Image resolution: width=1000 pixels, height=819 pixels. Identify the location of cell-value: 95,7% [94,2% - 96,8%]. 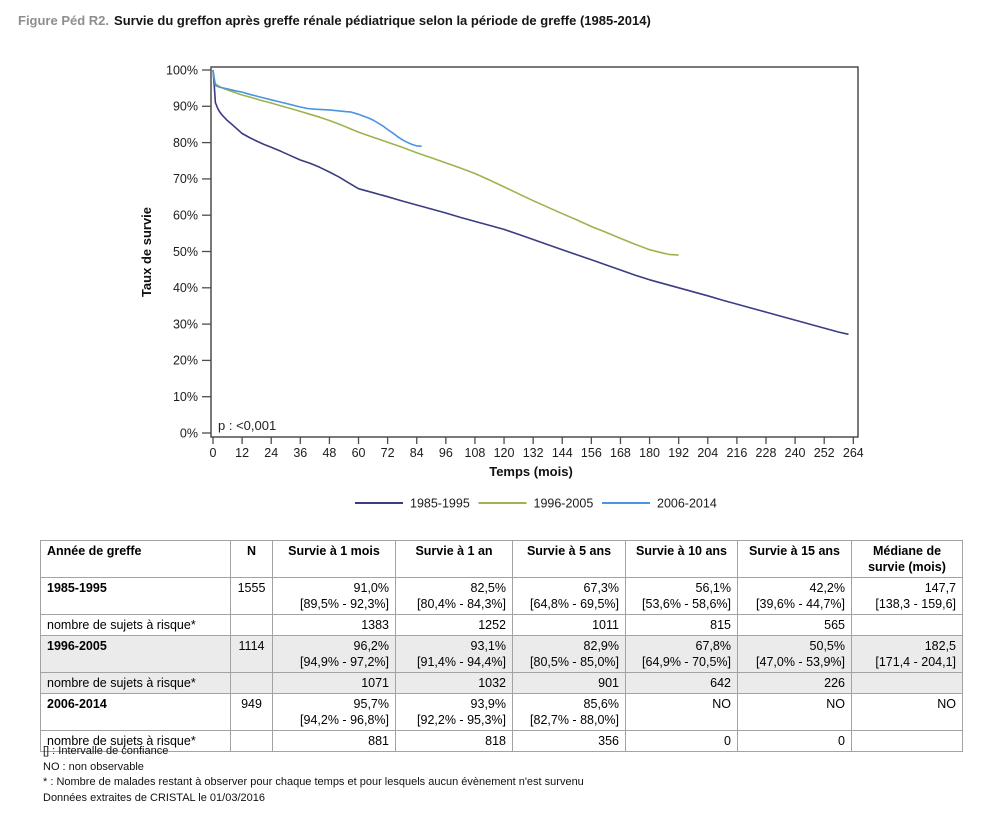
(334, 712).